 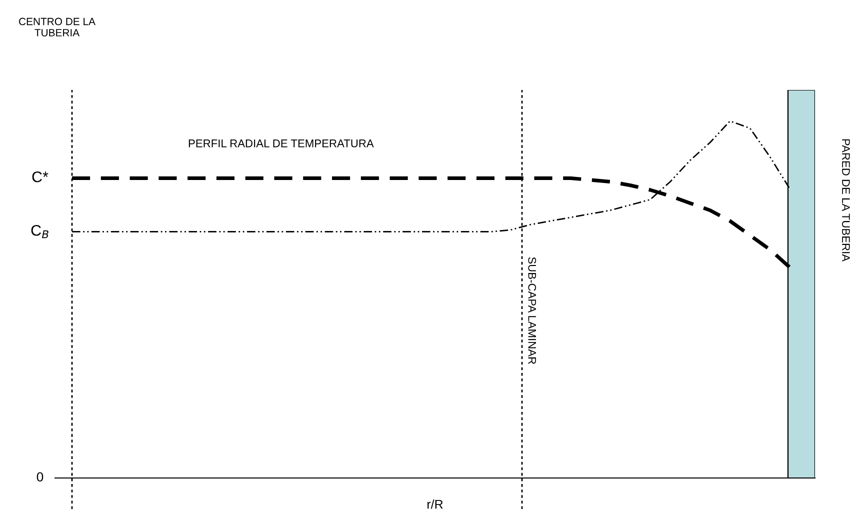 What do you see at coordinates (532, 310) in the screenshot?
I see `annotation: SUB-CAPA LAMINAR` at bounding box center [532, 310].